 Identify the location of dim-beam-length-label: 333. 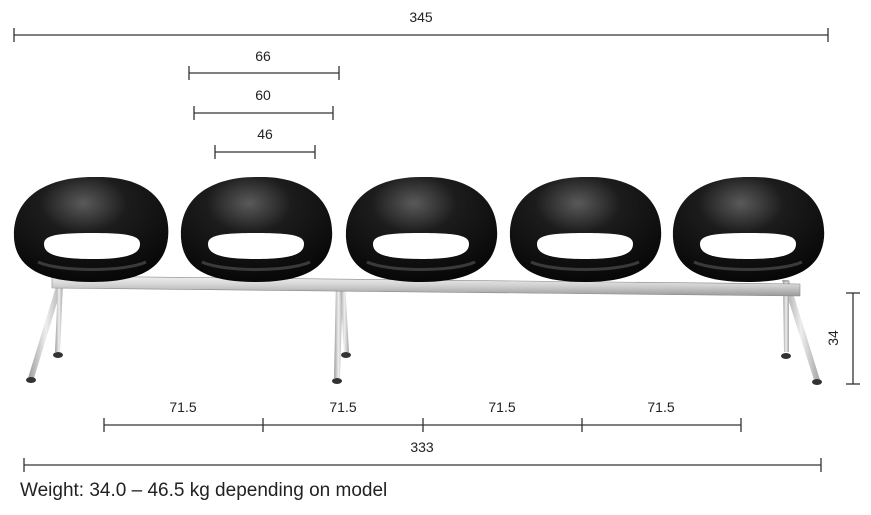
(422, 447).